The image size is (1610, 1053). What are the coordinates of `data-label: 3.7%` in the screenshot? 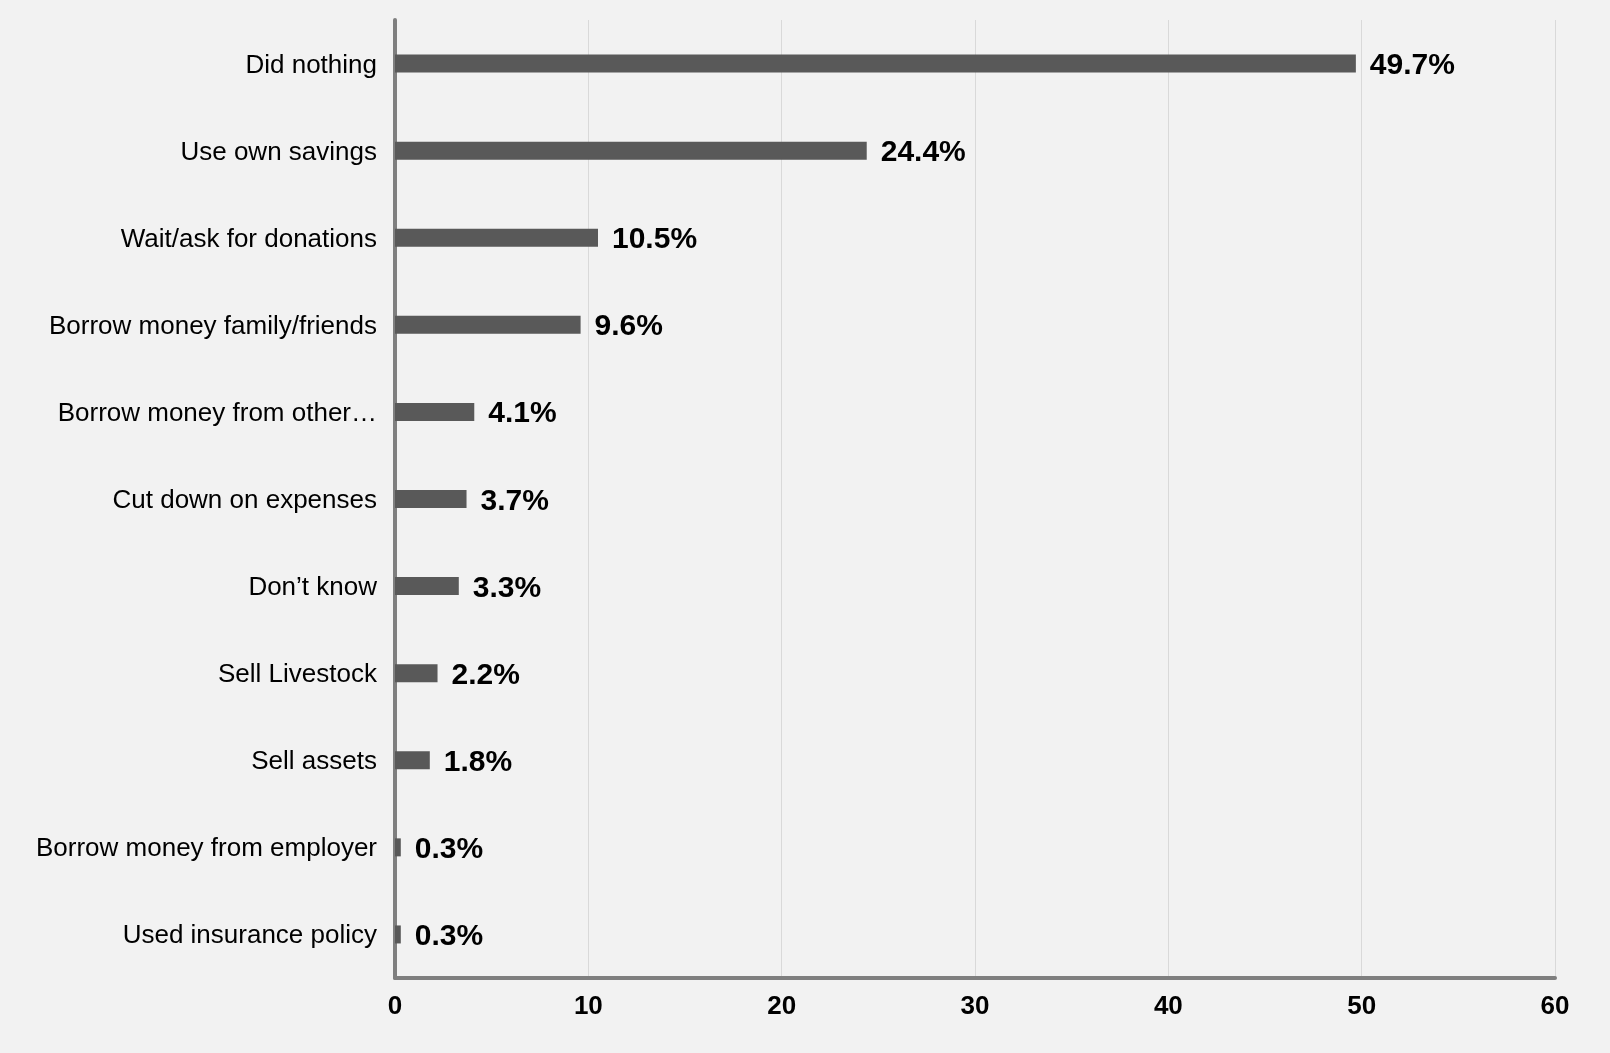 It's located at (514, 499).